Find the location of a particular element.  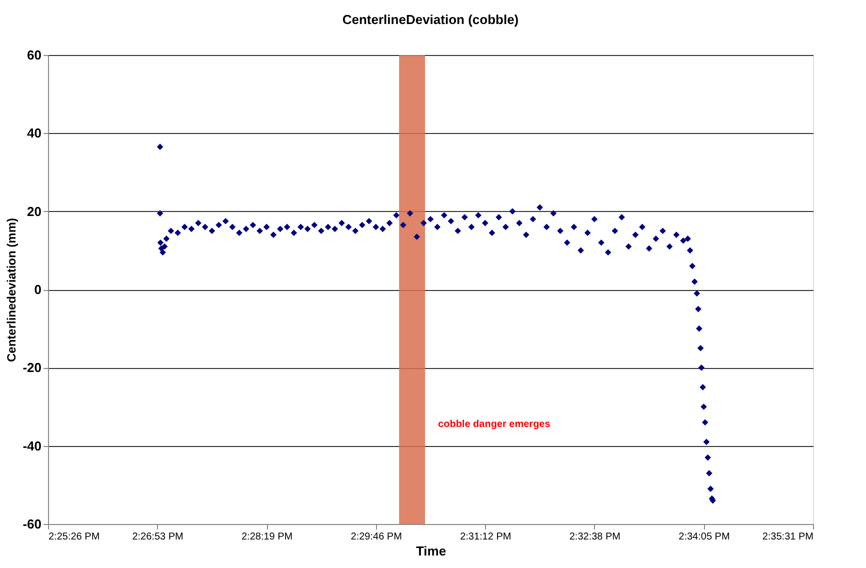

x-tick-label: 2:25:26 PM is located at coordinates (74, 537).